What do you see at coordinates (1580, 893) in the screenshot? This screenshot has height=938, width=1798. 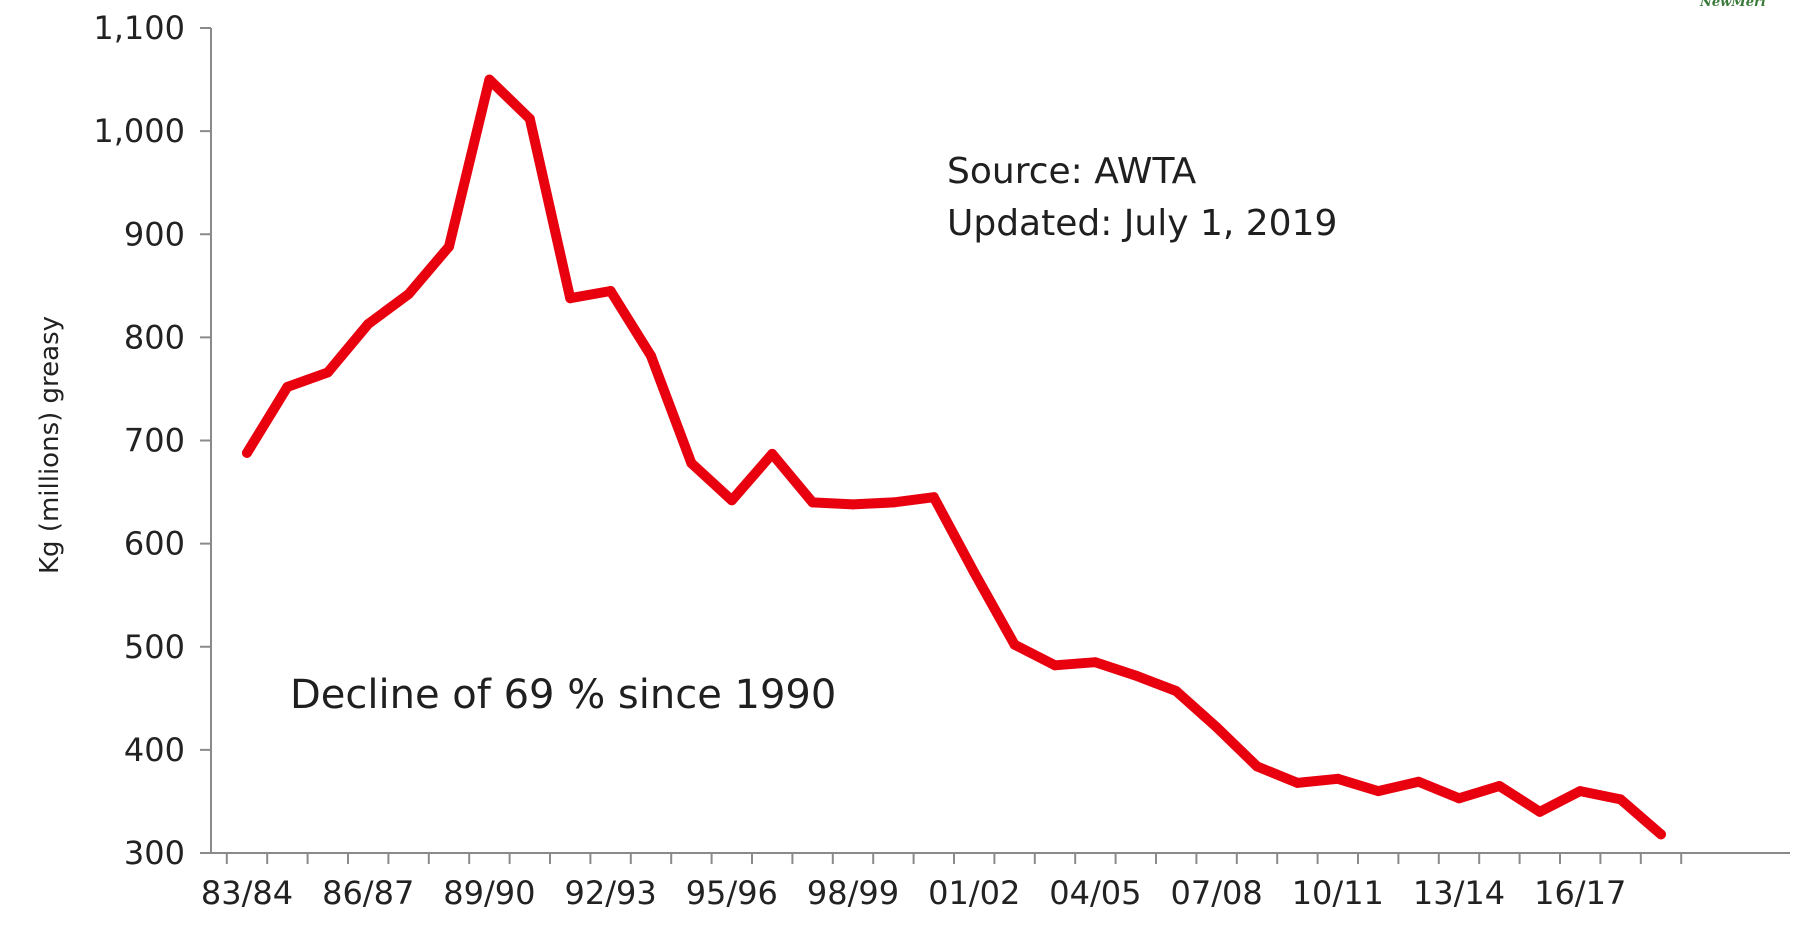 I see `x-tick-label: 16/17` at bounding box center [1580, 893].